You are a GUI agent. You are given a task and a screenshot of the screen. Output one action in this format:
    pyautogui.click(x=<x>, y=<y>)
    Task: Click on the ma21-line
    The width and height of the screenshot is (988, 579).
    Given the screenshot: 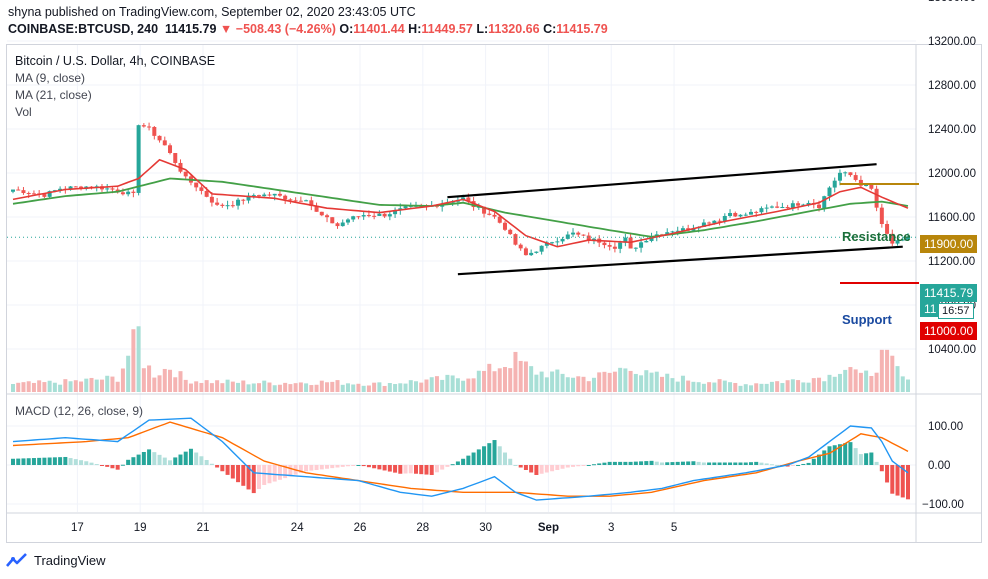 What is the action you would take?
    pyautogui.click(x=460, y=207)
    